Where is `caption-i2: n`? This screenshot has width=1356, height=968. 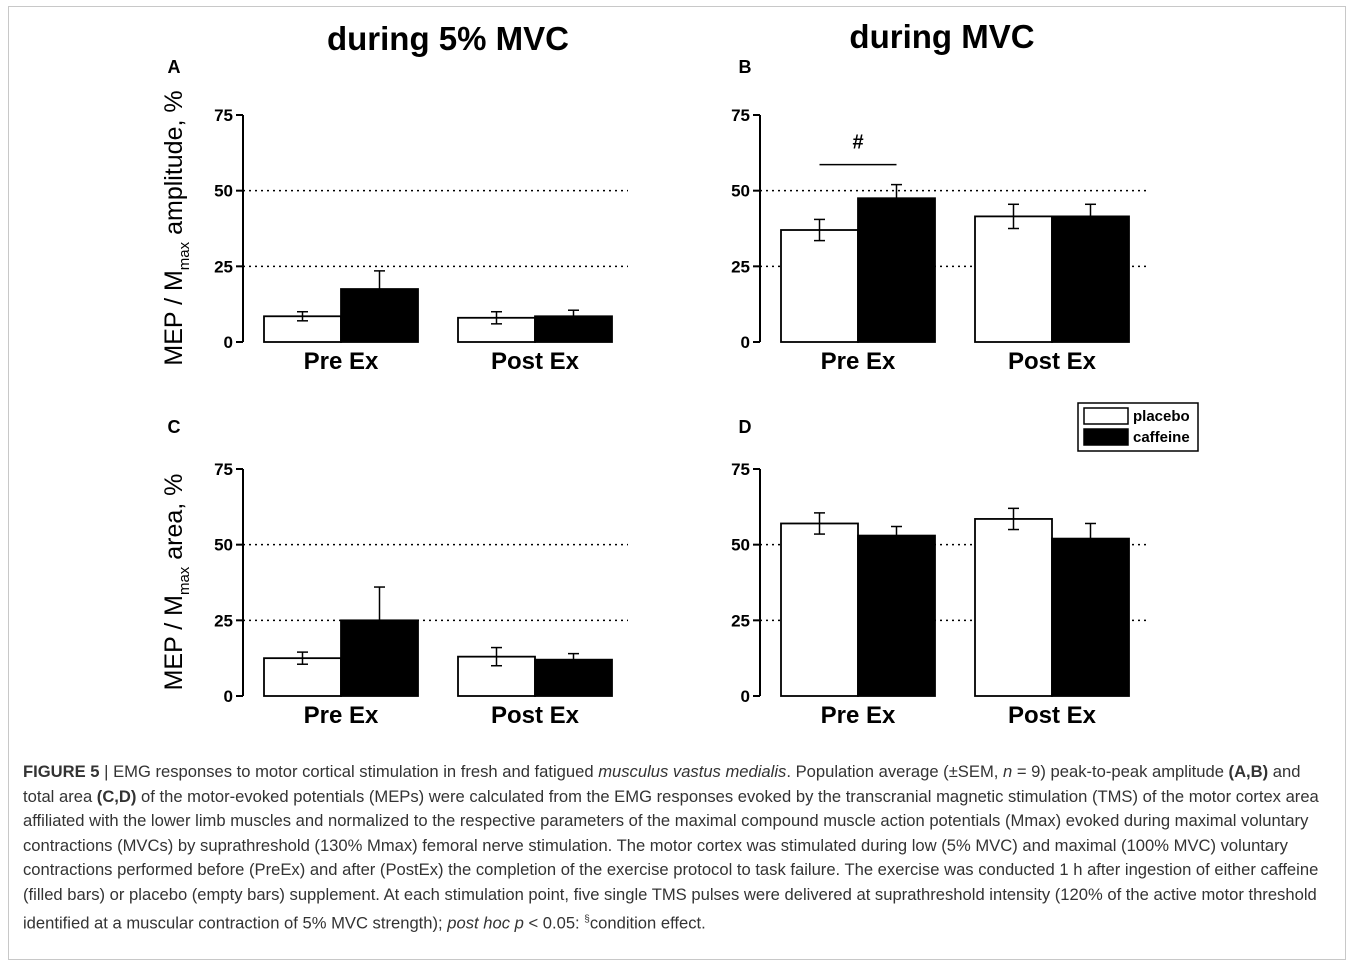 caption-i2: n is located at coordinates (1008, 771).